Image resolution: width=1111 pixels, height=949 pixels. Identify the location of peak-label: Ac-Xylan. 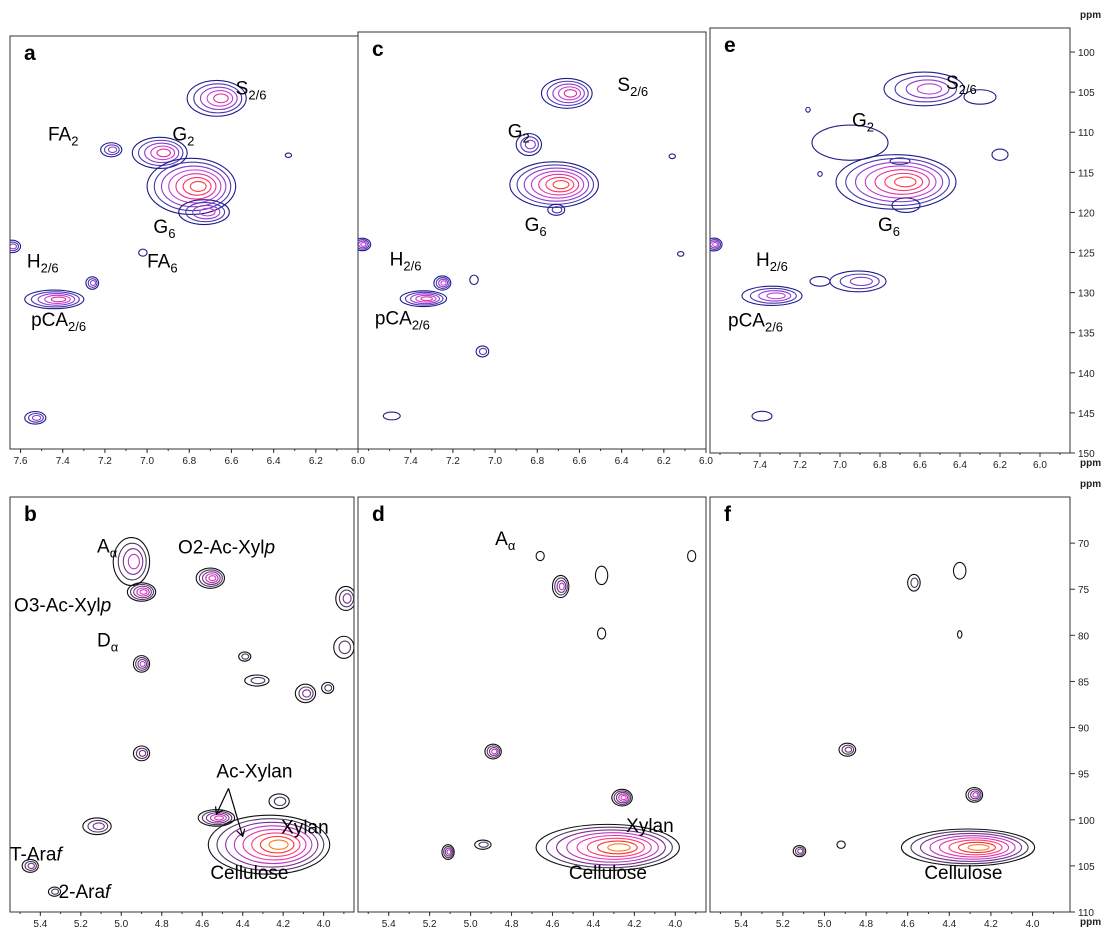
(254, 771).